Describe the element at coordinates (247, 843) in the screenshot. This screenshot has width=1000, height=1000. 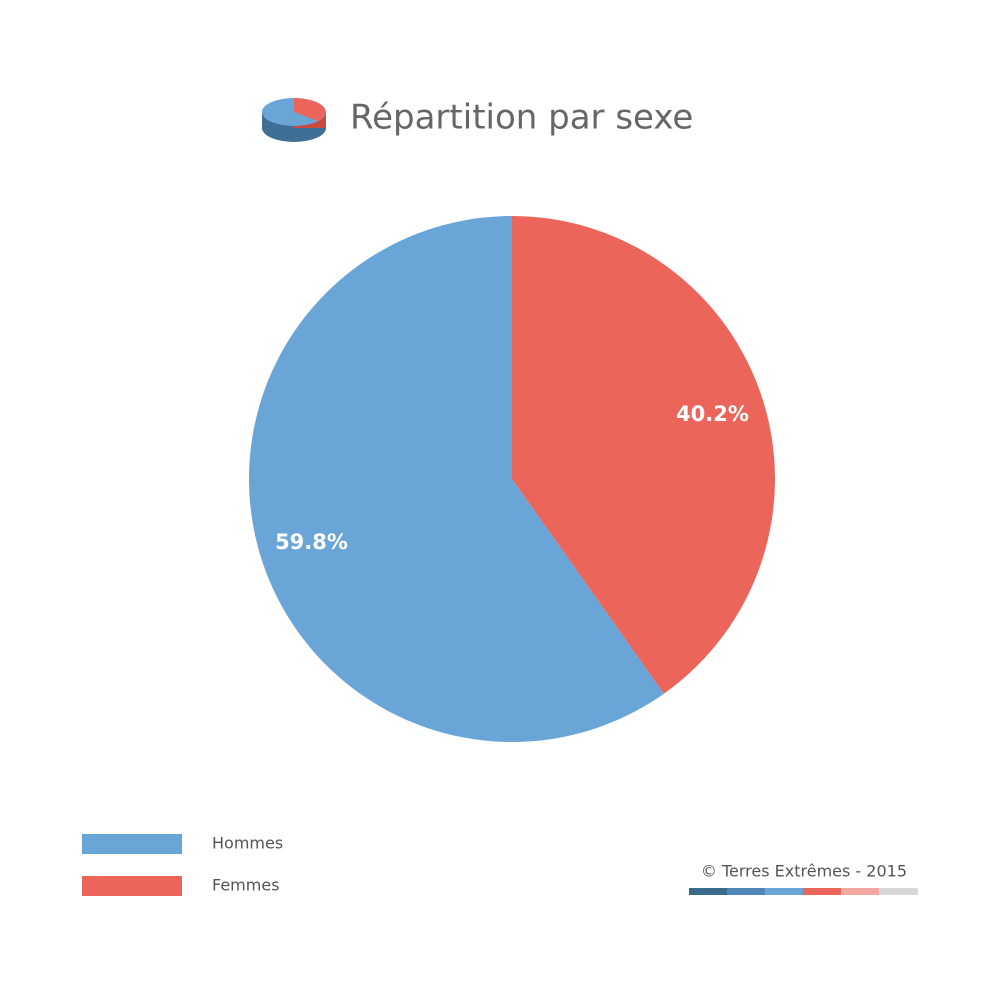
I see `legend-label: Hommes` at that location.